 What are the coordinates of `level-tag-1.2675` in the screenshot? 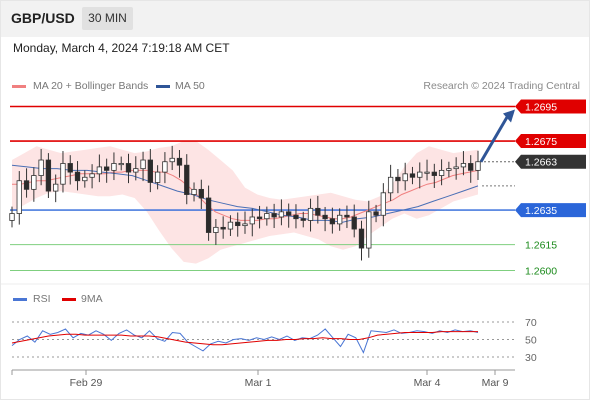 It's located at (550, 141).